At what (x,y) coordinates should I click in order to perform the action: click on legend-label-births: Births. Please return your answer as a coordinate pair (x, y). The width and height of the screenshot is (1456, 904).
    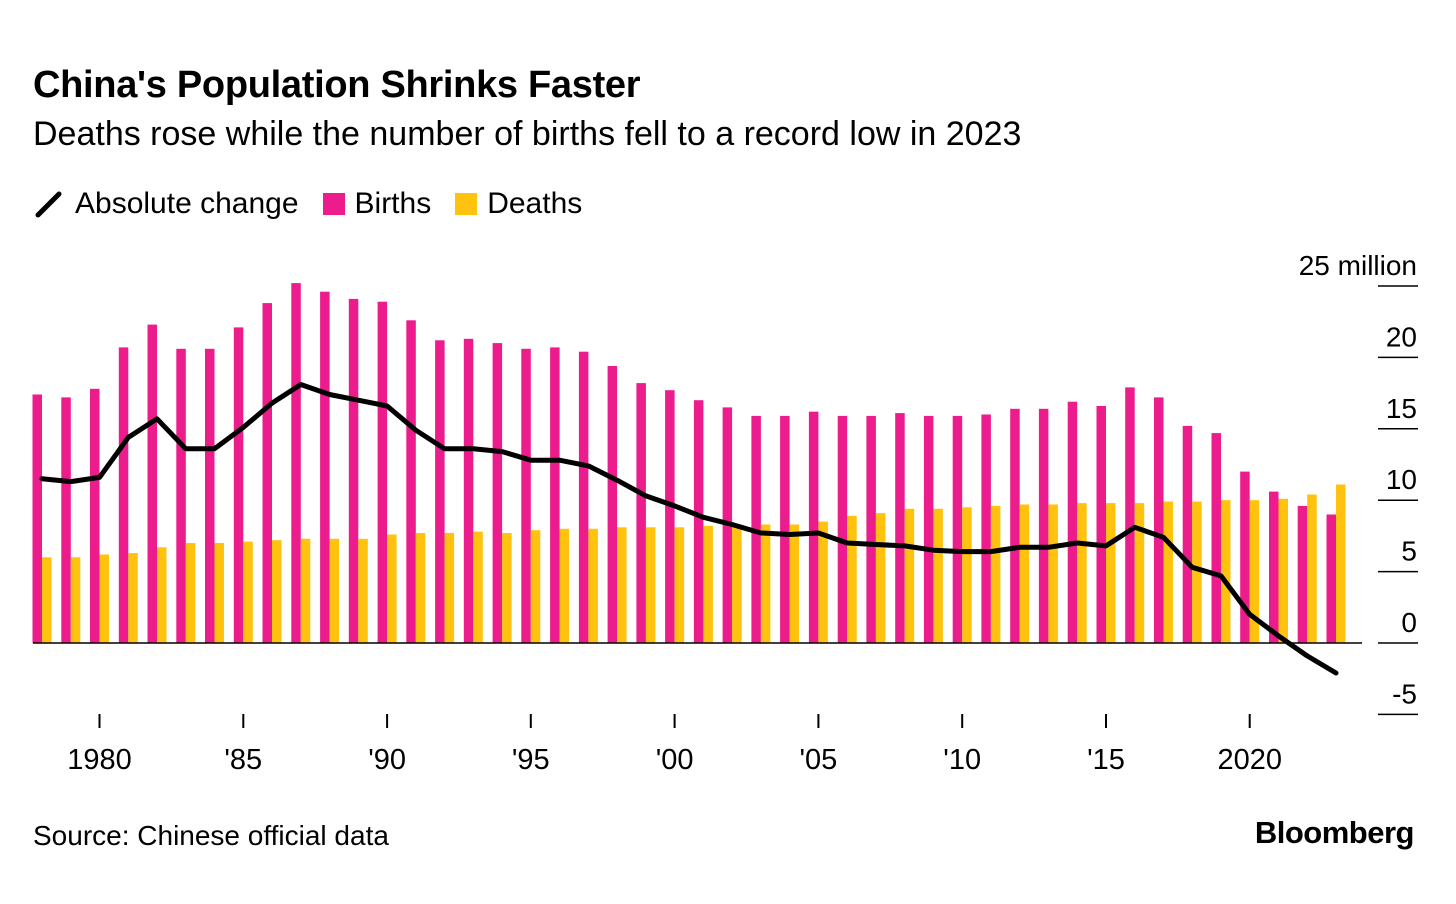
    Looking at the image, I should click on (393, 203).